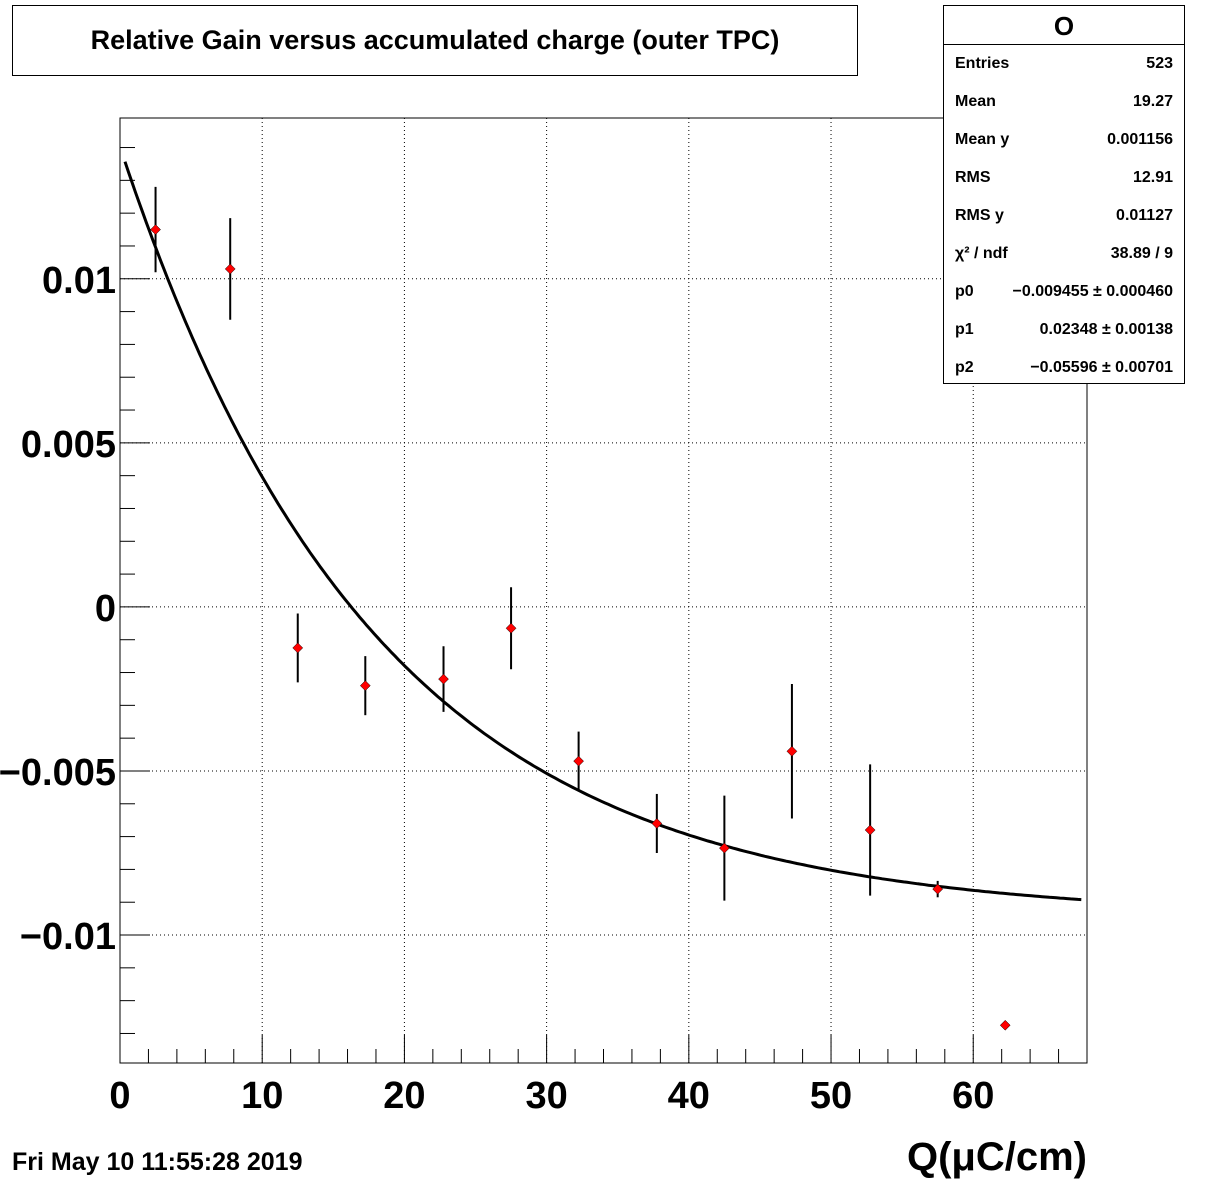  What do you see at coordinates (58, 773) in the screenshot?
I see `y-tick-label: −0.005` at bounding box center [58, 773].